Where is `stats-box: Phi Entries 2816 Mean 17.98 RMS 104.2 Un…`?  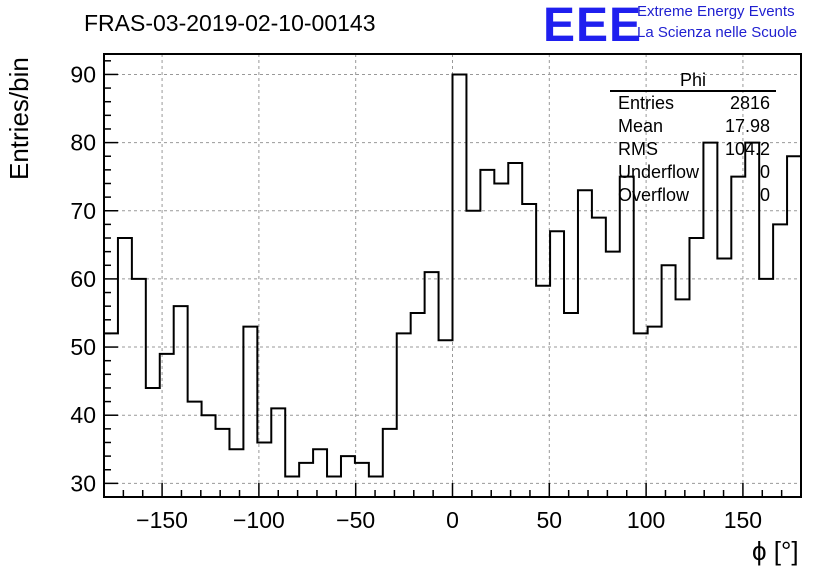
stats-box: Phi Entries 2816 Mean 17.98 RMS 104.2 Un… is located at coordinates (693, 138).